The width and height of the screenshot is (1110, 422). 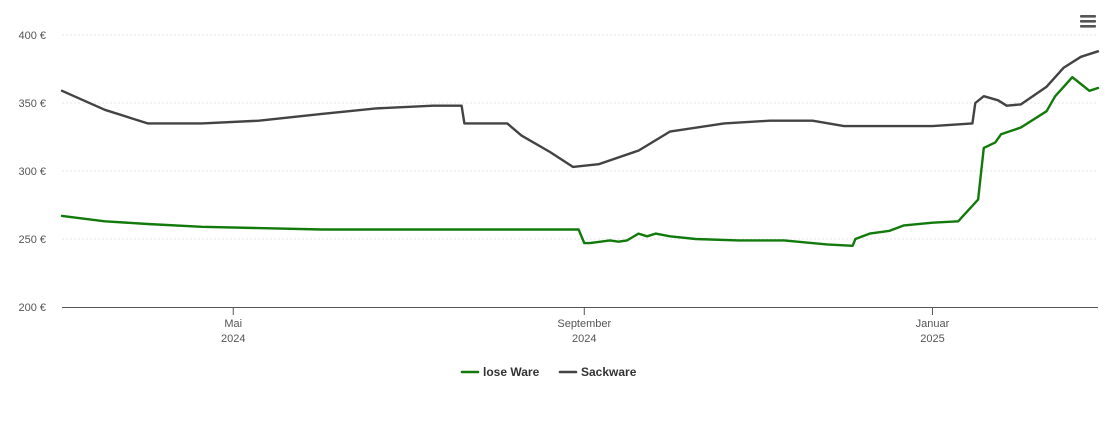 What do you see at coordinates (32, 104) in the screenshot?
I see `y-tick-label: 350 €` at bounding box center [32, 104].